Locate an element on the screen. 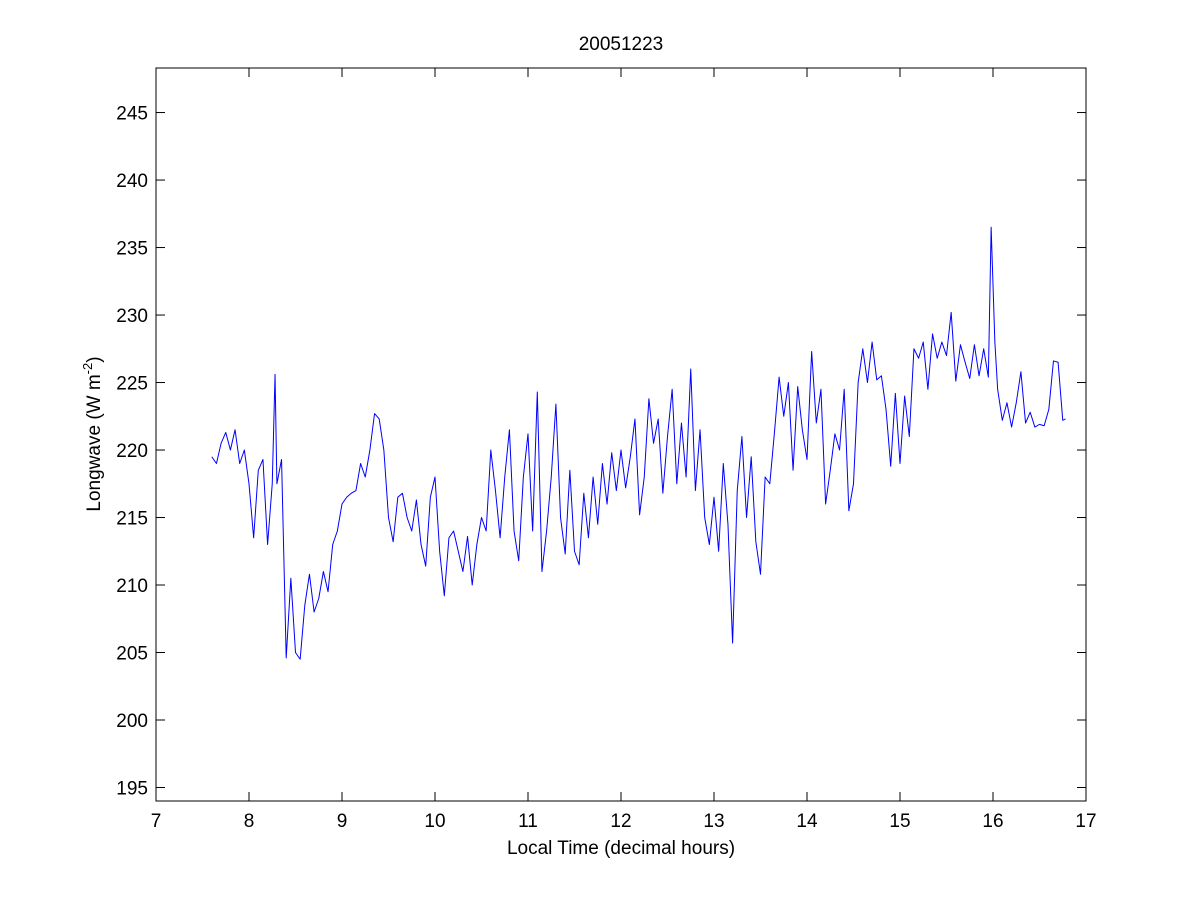  x-tick-label: 16 is located at coordinates (992, 821).